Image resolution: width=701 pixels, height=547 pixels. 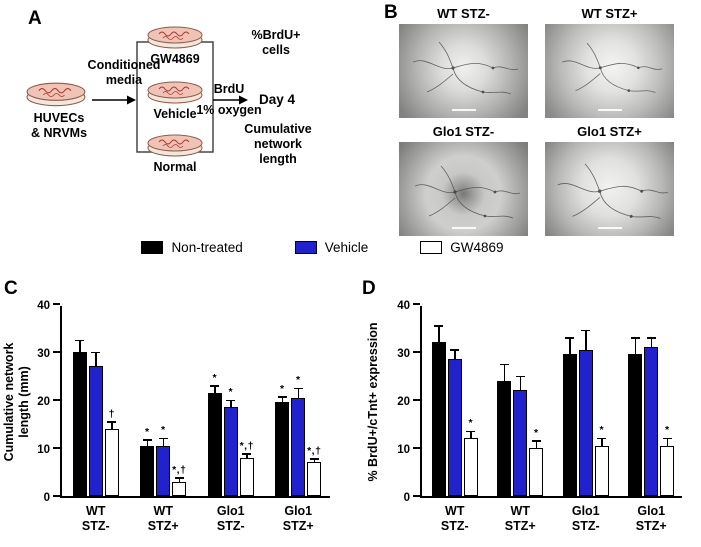 I want to click on micrograph-label-wt-stz-minus: WT STZ-, so click(x=463, y=13).